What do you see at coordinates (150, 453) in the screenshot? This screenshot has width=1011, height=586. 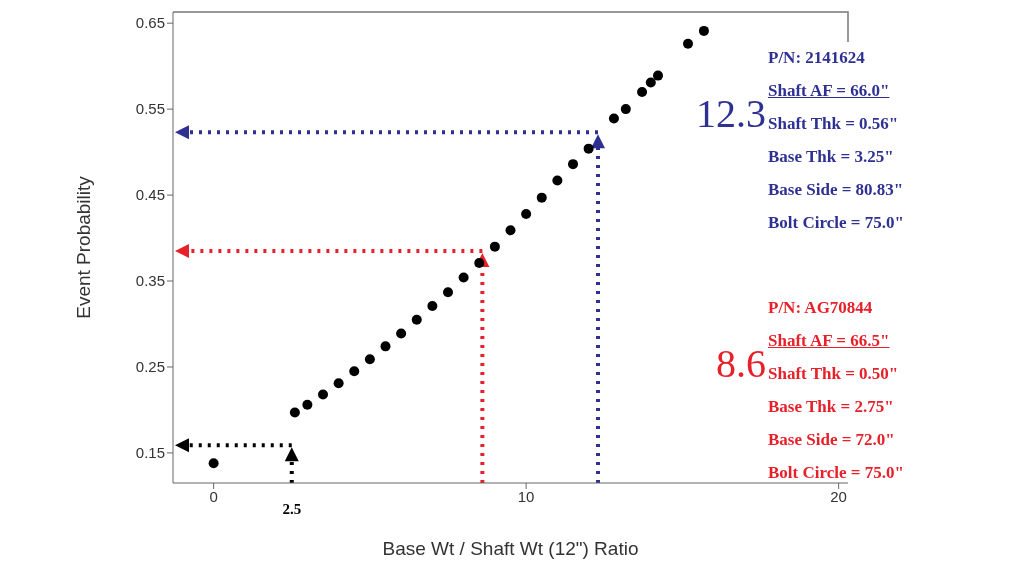 I see `y-tick-label: 0.15` at bounding box center [150, 453].